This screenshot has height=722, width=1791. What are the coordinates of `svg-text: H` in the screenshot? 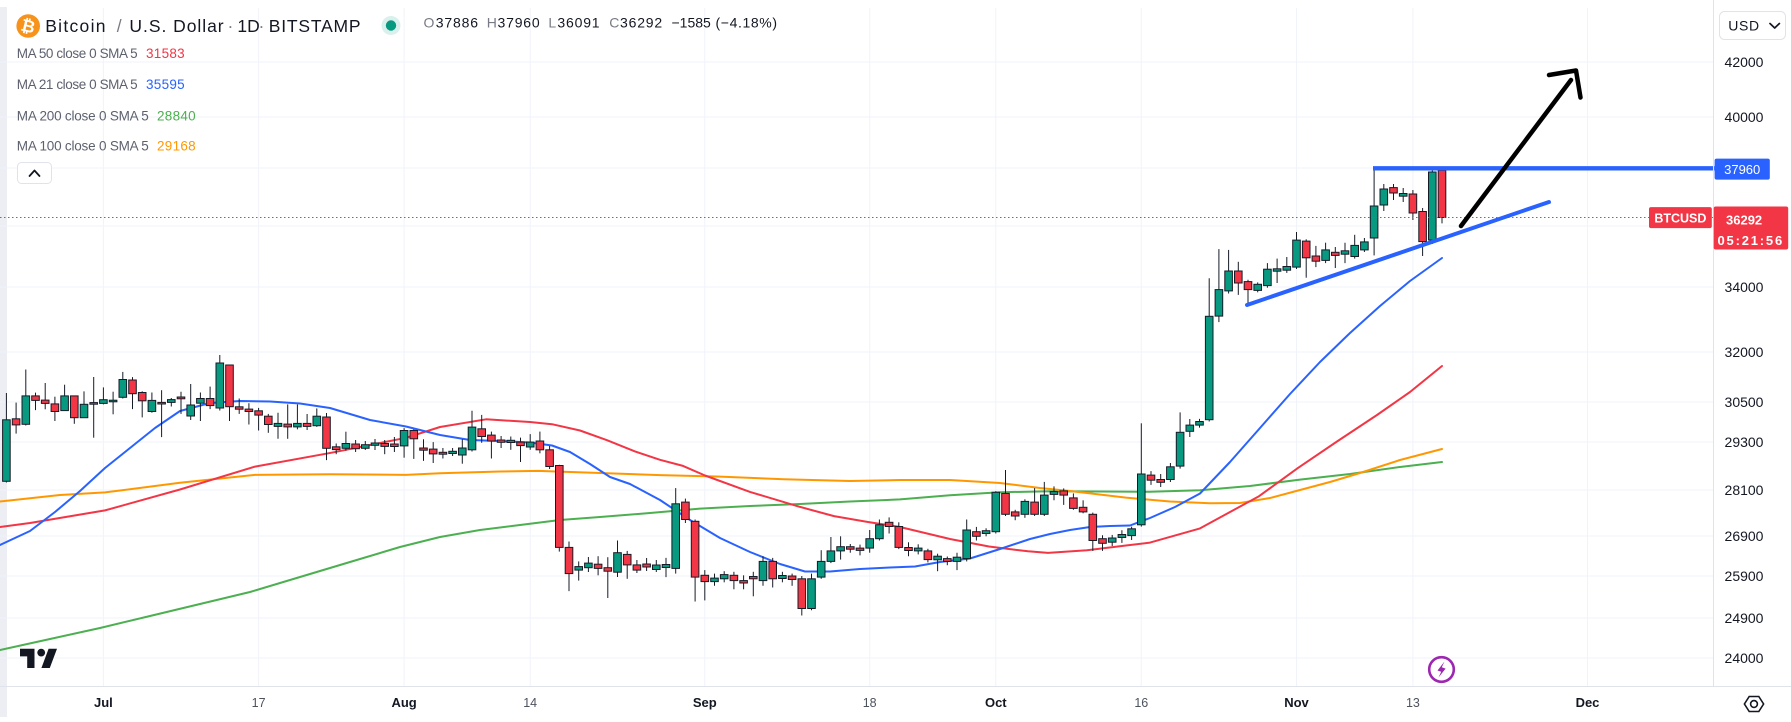 It's located at (492, 22).